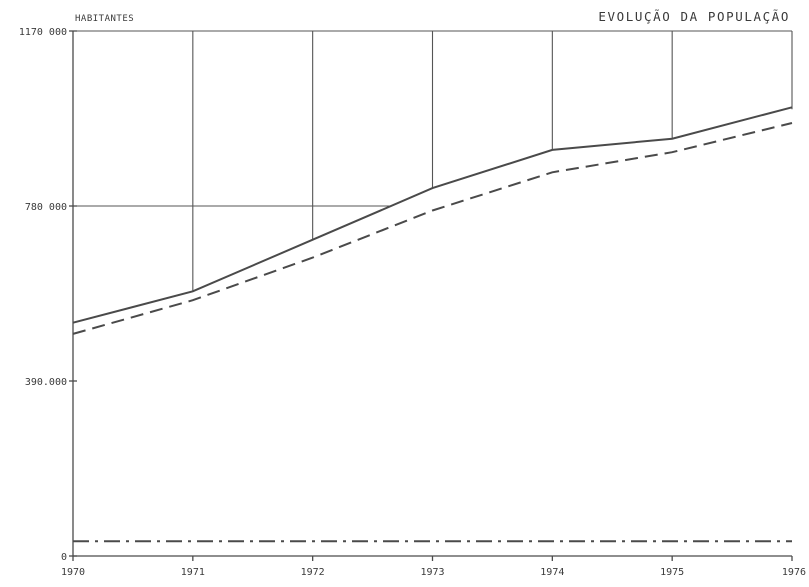 The image size is (809, 587). I want to click on x-tick-label: 1976, so click(794, 572).